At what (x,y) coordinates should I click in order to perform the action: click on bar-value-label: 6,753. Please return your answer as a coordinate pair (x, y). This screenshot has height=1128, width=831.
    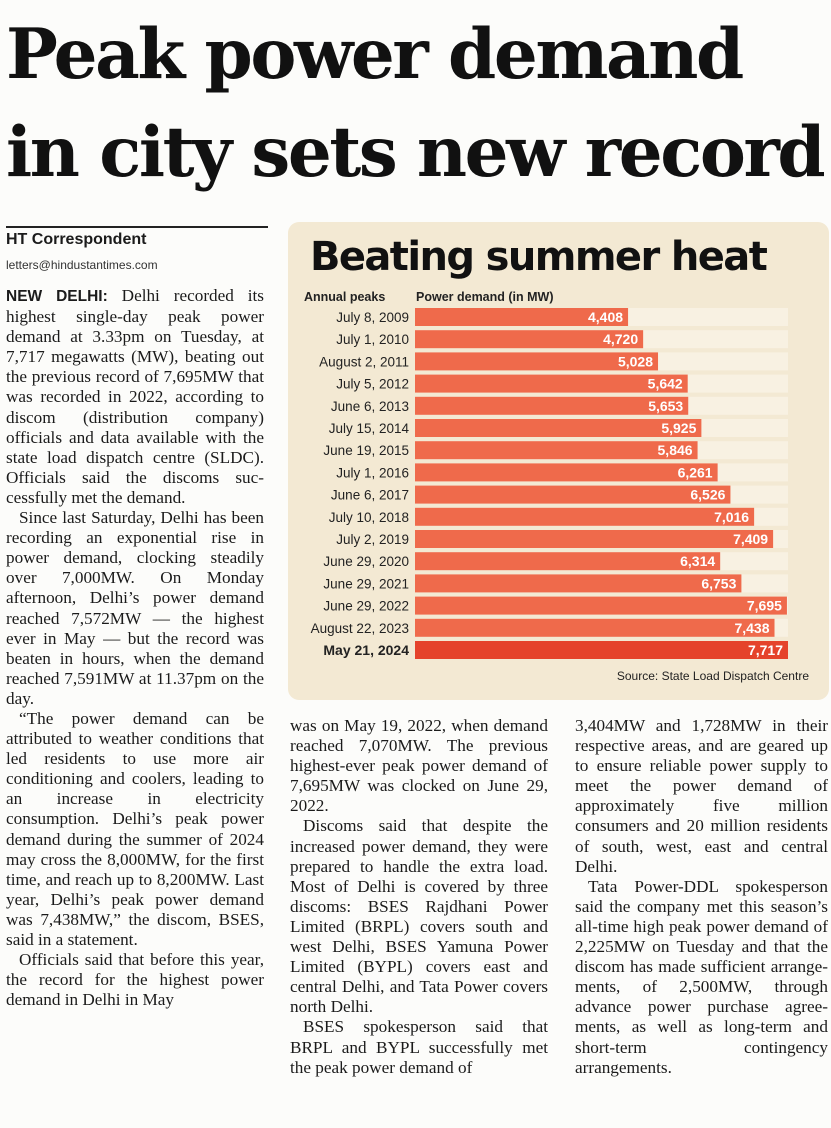
    Looking at the image, I should click on (718, 583).